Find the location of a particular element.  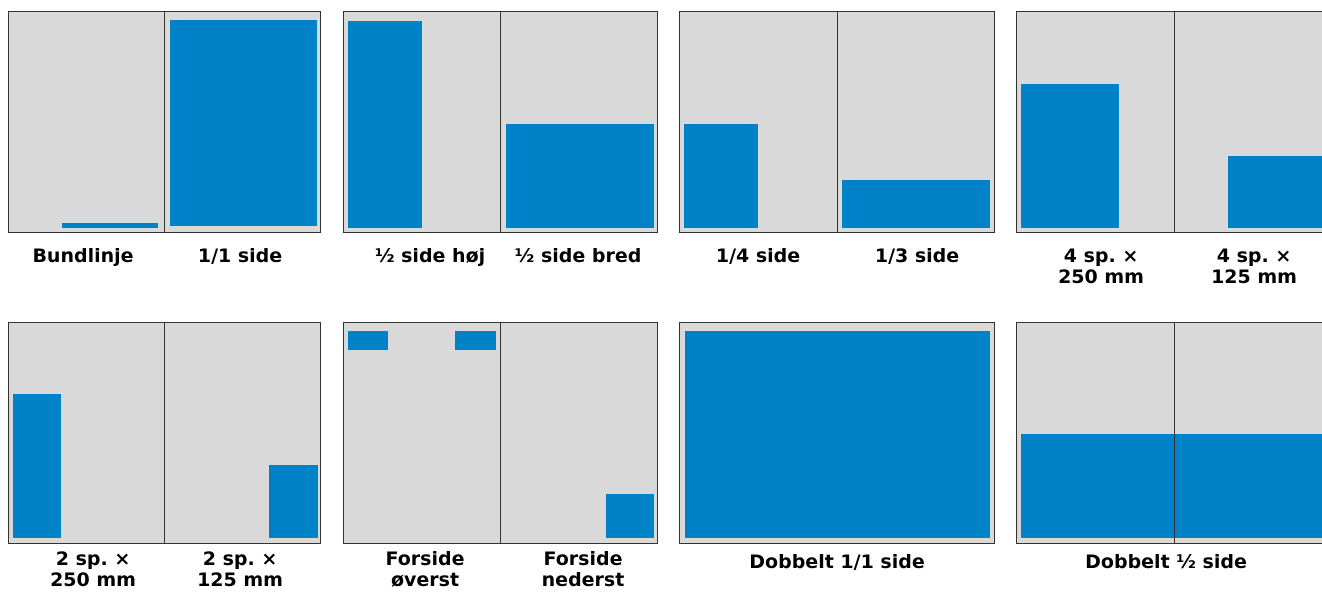

label-2-sp-250mm: 2 sp. × 250 mm is located at coordinates (93, 570).